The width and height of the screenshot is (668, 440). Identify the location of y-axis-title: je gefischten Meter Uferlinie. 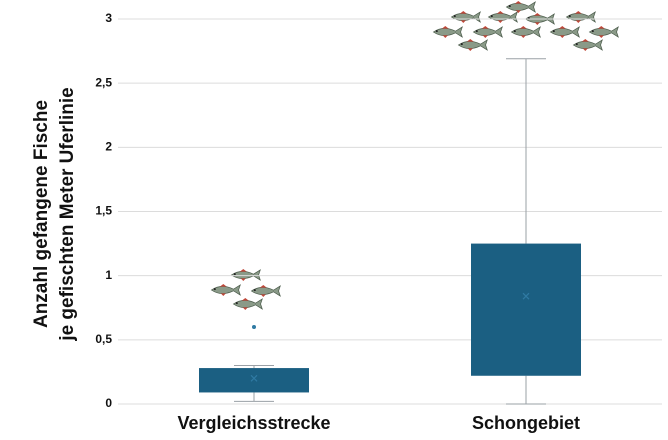
(67, 214).